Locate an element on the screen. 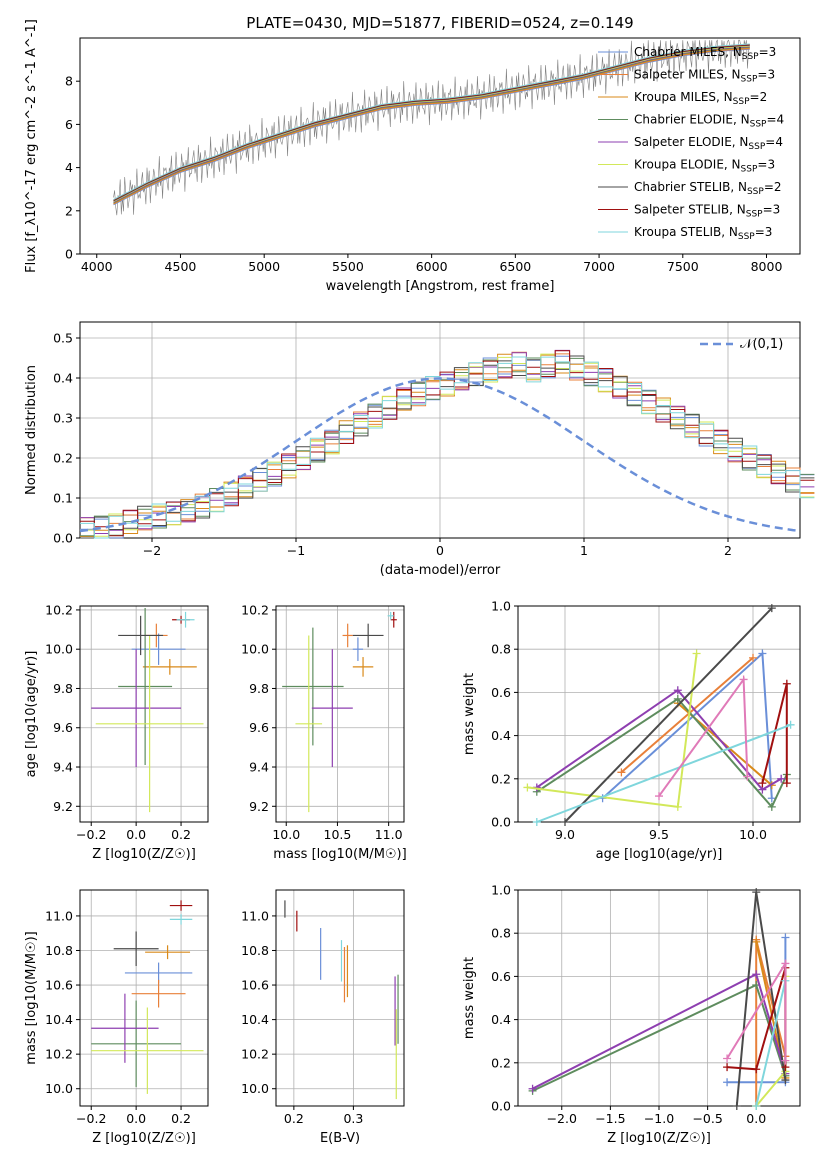 The width and height of the screenshot is (819, 1170). y-axis-label: Normed distribution is located at coordinates (31, 430).